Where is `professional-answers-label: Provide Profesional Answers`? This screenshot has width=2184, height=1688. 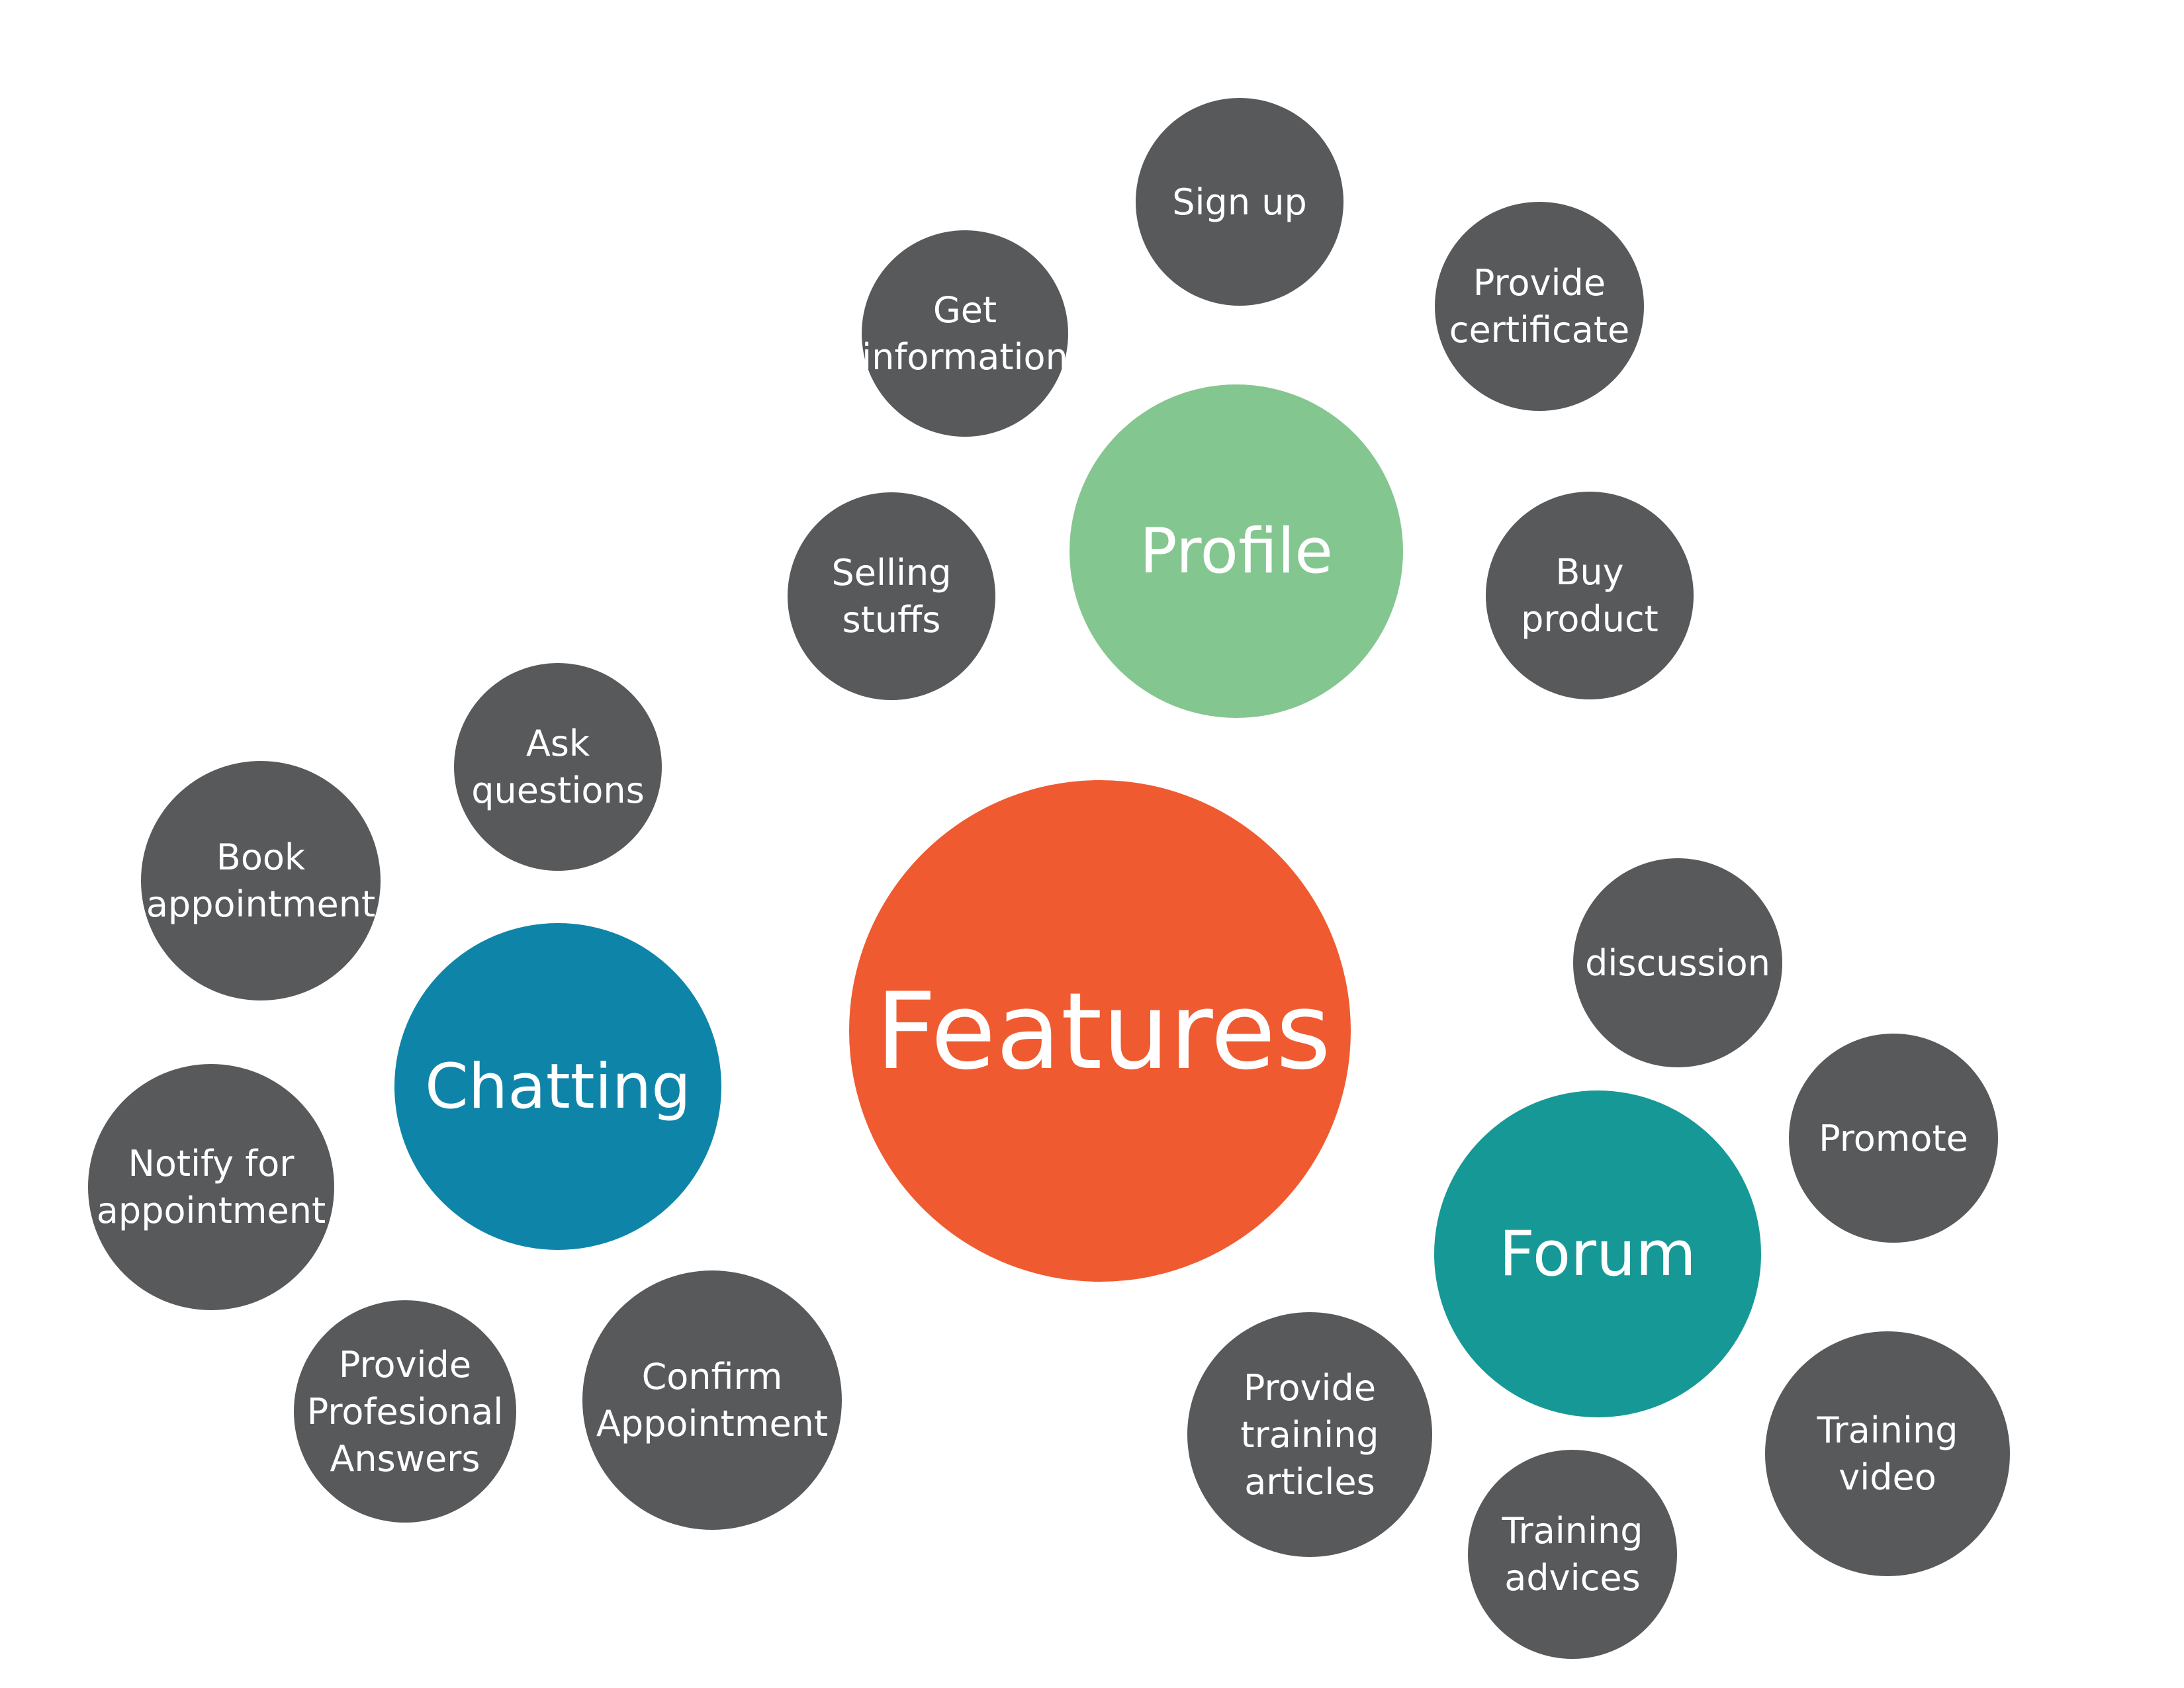 professional-answers-label: Provide Profesional Answers is located at coordinates (405, 1411).